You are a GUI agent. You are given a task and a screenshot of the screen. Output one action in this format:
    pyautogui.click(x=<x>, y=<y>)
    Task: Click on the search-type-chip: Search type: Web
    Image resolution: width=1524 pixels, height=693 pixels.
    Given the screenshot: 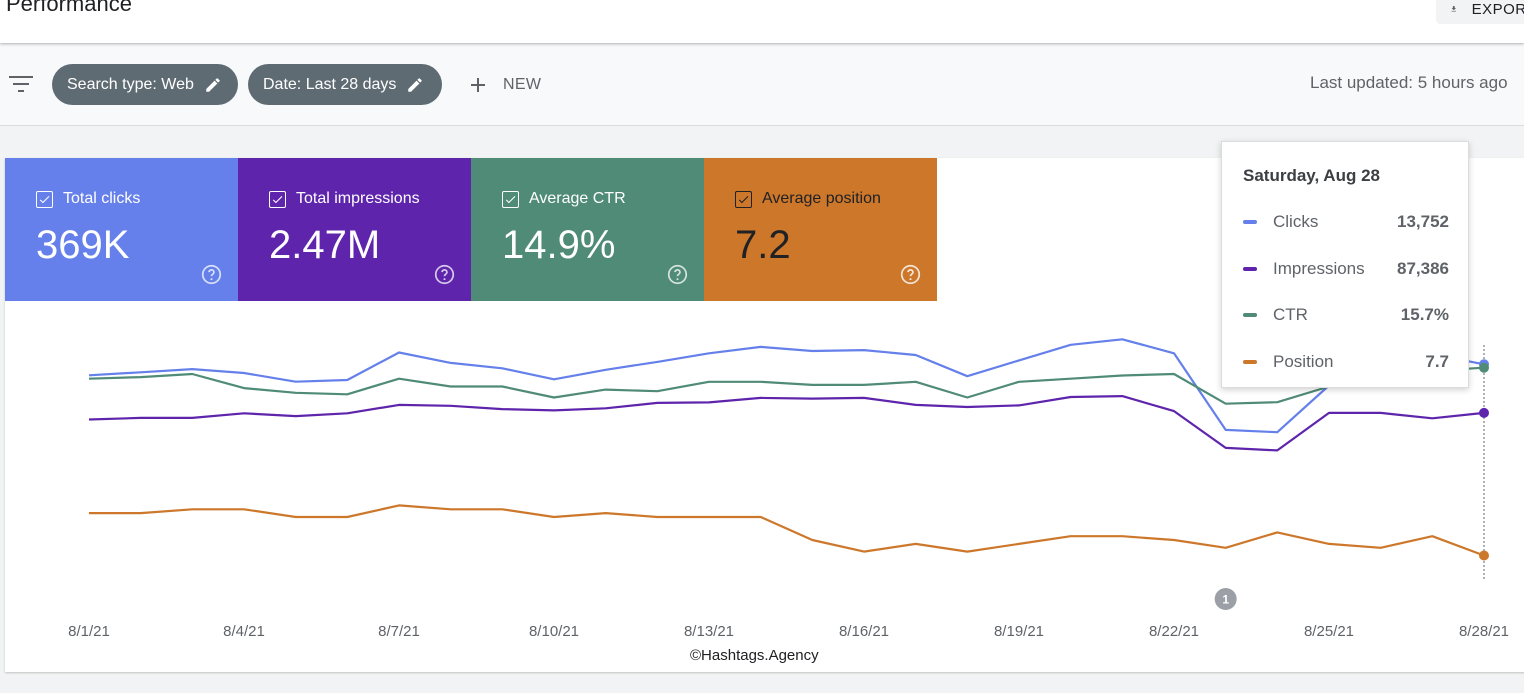 What is the action you would take?
    pyautogui.click(x=145, y=84)
    